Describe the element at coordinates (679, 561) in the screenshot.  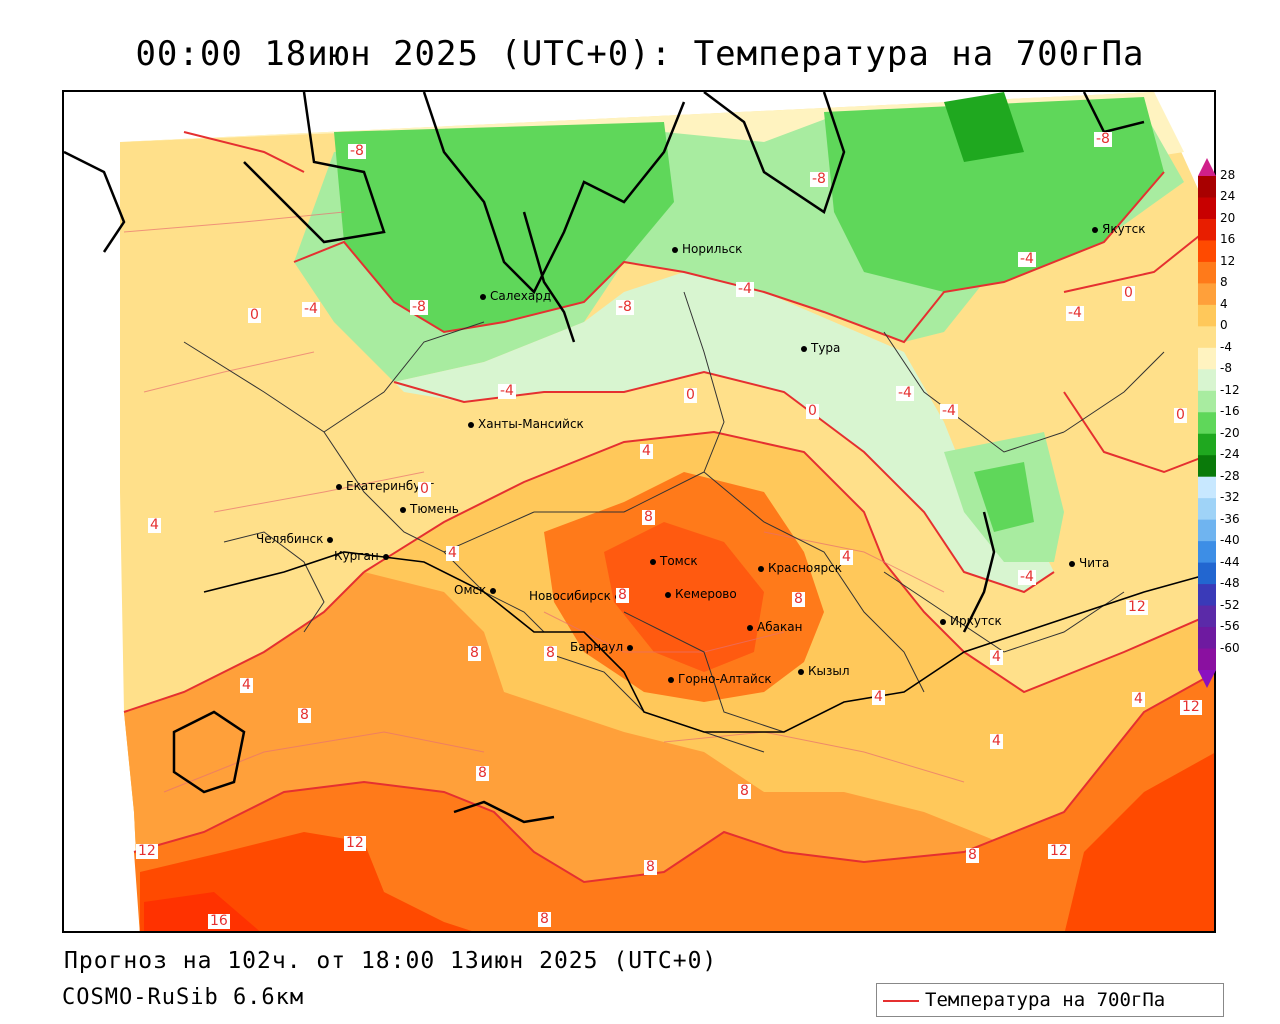
I see `city-label: Томск` at that location.